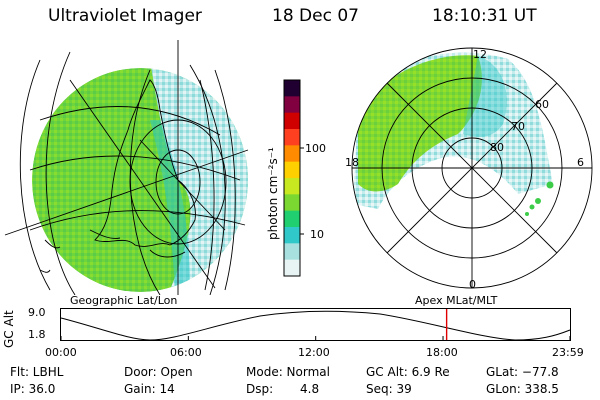 The width and height of the screenshot is (600, 400). What do you see at coordinates (522, 372) in the screenshot?
I see `glat-info: GLat: −77.8` at bounding box center [522, 372].